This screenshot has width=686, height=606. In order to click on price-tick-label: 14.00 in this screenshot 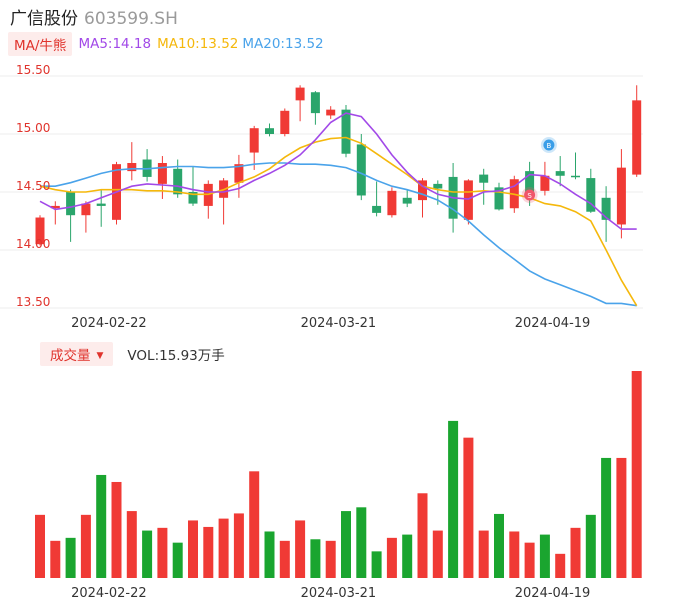, I will do `click(33, 244)`.